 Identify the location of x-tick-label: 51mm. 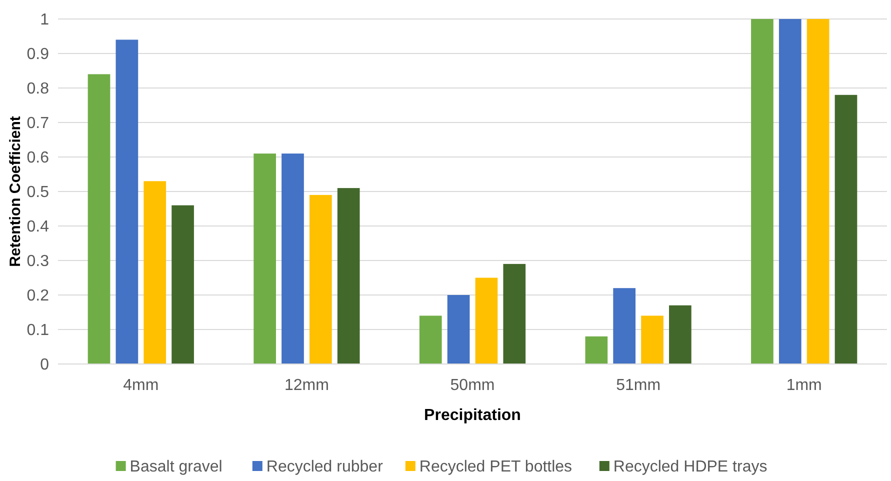
(638, 385).